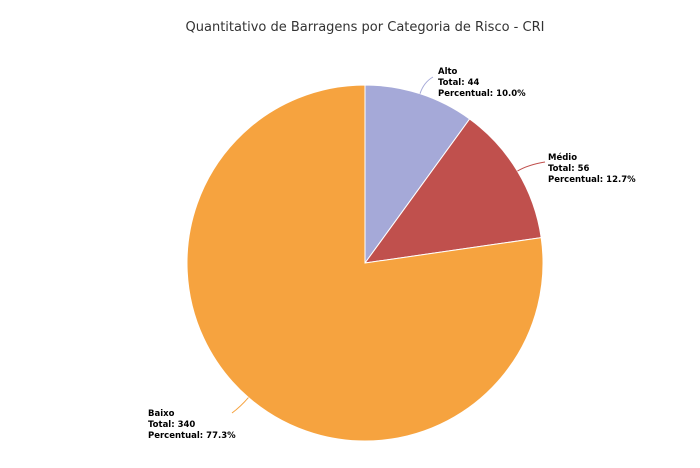 Image resolution: width=700 pixels, height=468 pixels. I want to click on label-name: Baixo, so click(161, 414).